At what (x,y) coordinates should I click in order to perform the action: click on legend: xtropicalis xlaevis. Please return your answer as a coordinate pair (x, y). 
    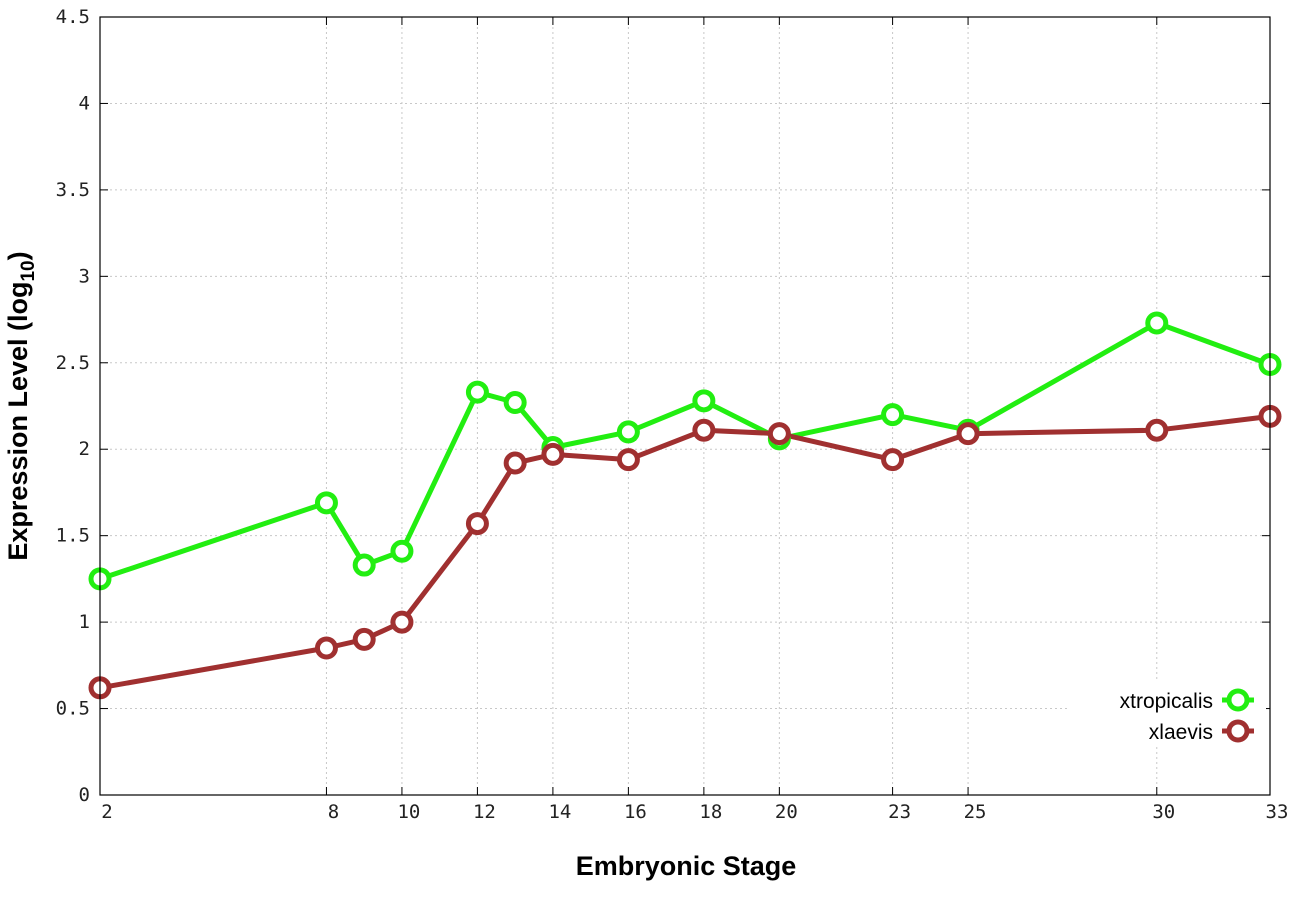
    Looking at the image, I should click on (1168, 713).